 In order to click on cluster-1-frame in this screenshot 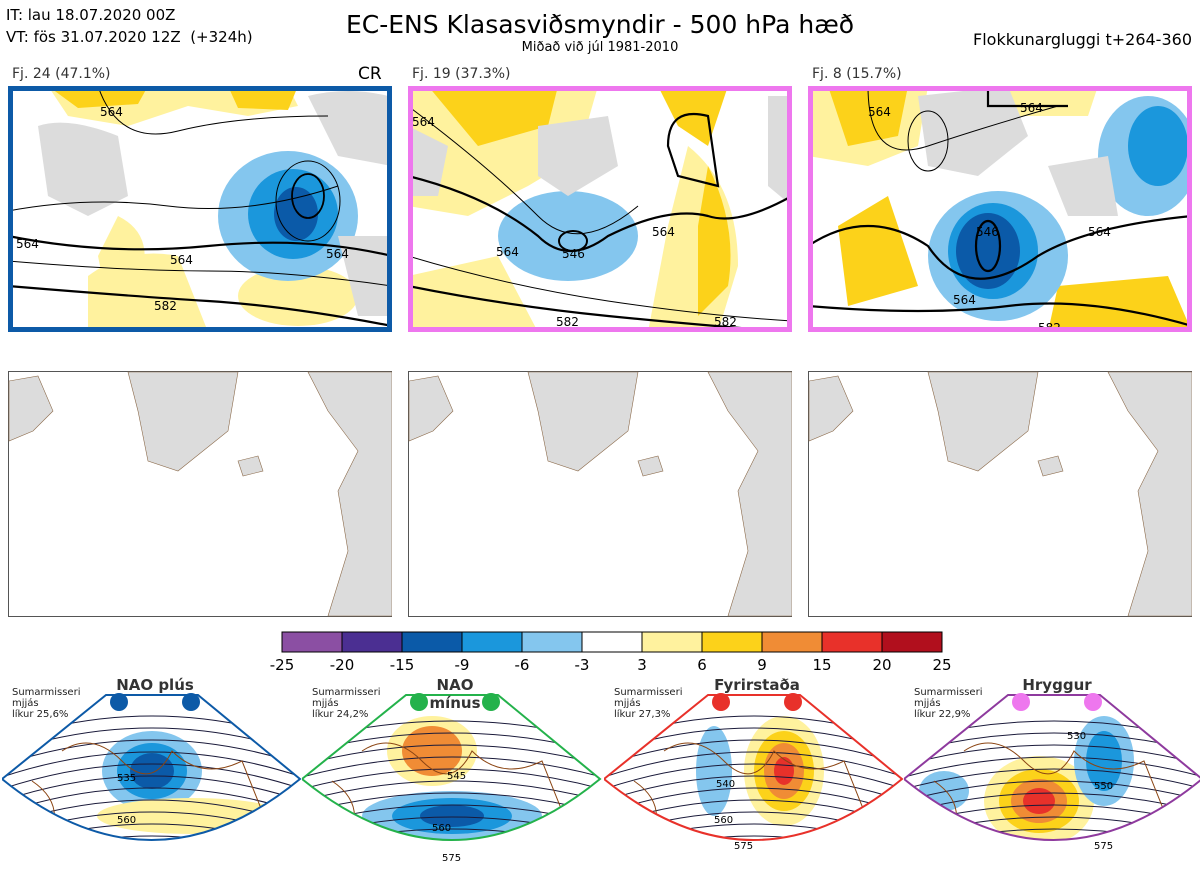, I will do `click(200, 209)`.